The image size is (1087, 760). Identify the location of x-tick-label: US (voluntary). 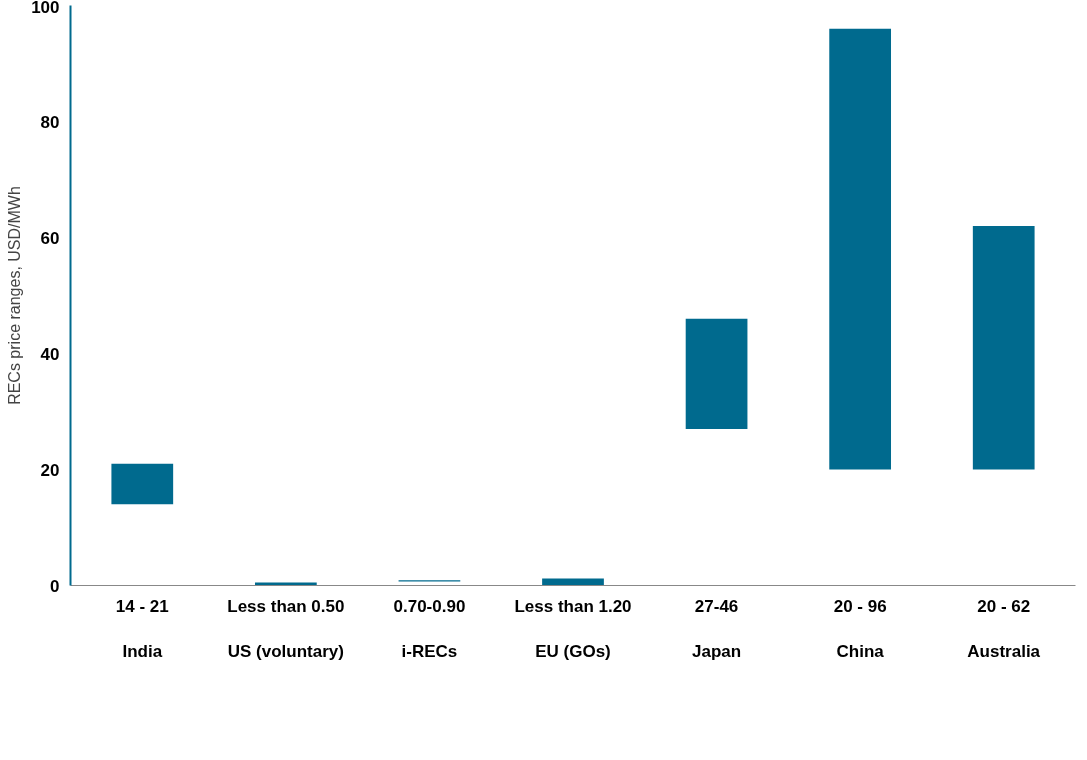
(285, 652).